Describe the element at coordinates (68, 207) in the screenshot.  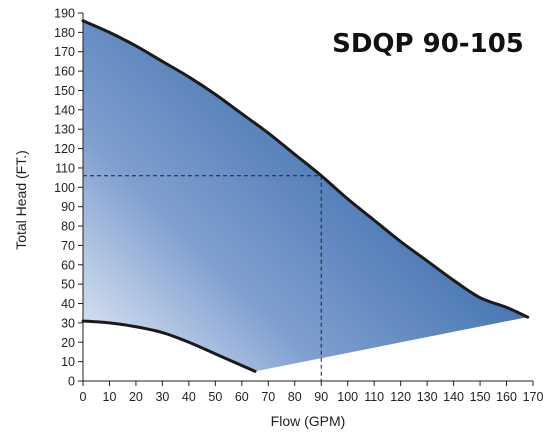
I see `y-tick-label: 90` at that location.